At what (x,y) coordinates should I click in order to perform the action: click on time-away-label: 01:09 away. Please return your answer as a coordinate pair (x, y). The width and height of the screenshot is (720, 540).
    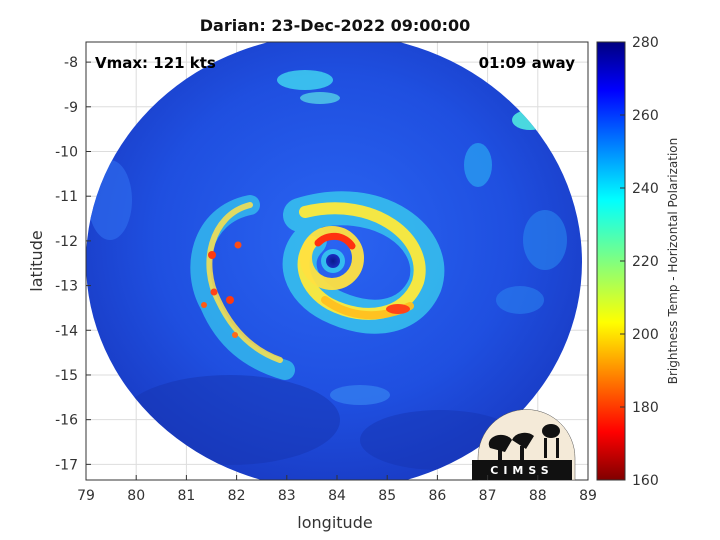
    Looking at the image, I should click on (527, 63).